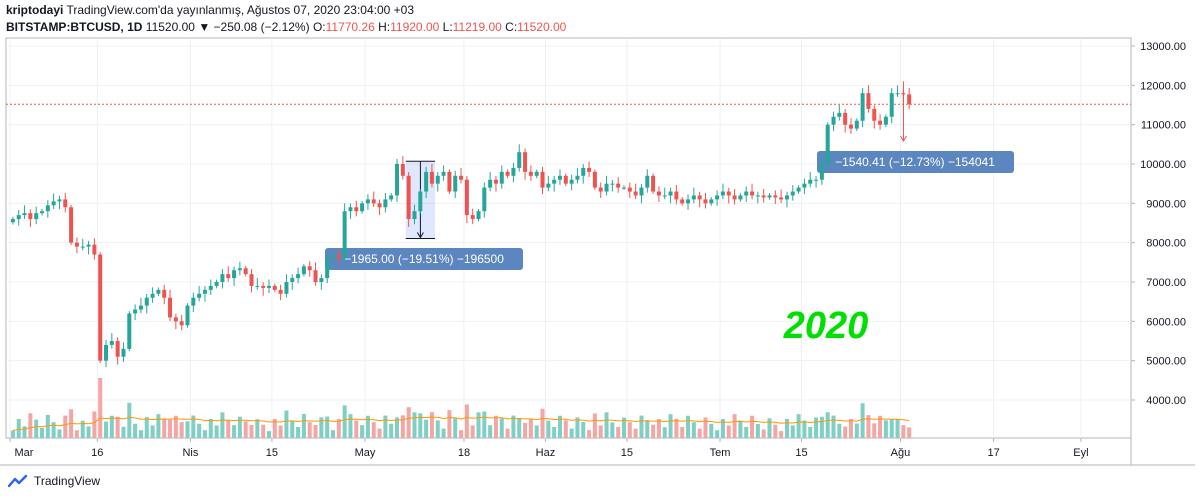  Describe the element at coordinates (54, 481) in the screenshot. I see `tradingview-footer: TradingView` at that location.